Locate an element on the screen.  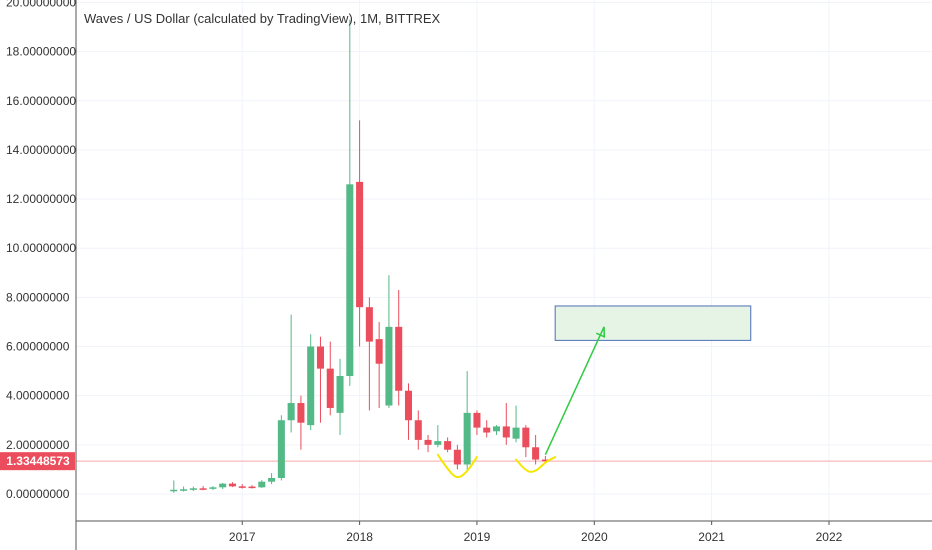
target-box is located at coordinates (653, 323).